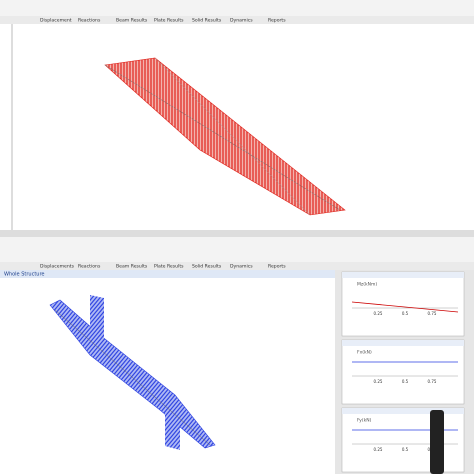  Describe the element at coordinates (437, 442) in the screenshot. I see `floating-toolbar` at that location.